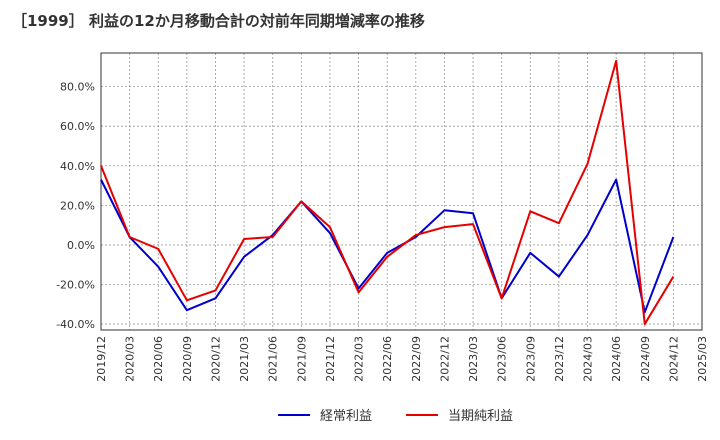 The image size is (720, 440). What do you see at coordinates (244, 359) in the screenshot?
I see `x-tick-label: 2021/03` at bounding box center [244, 359].